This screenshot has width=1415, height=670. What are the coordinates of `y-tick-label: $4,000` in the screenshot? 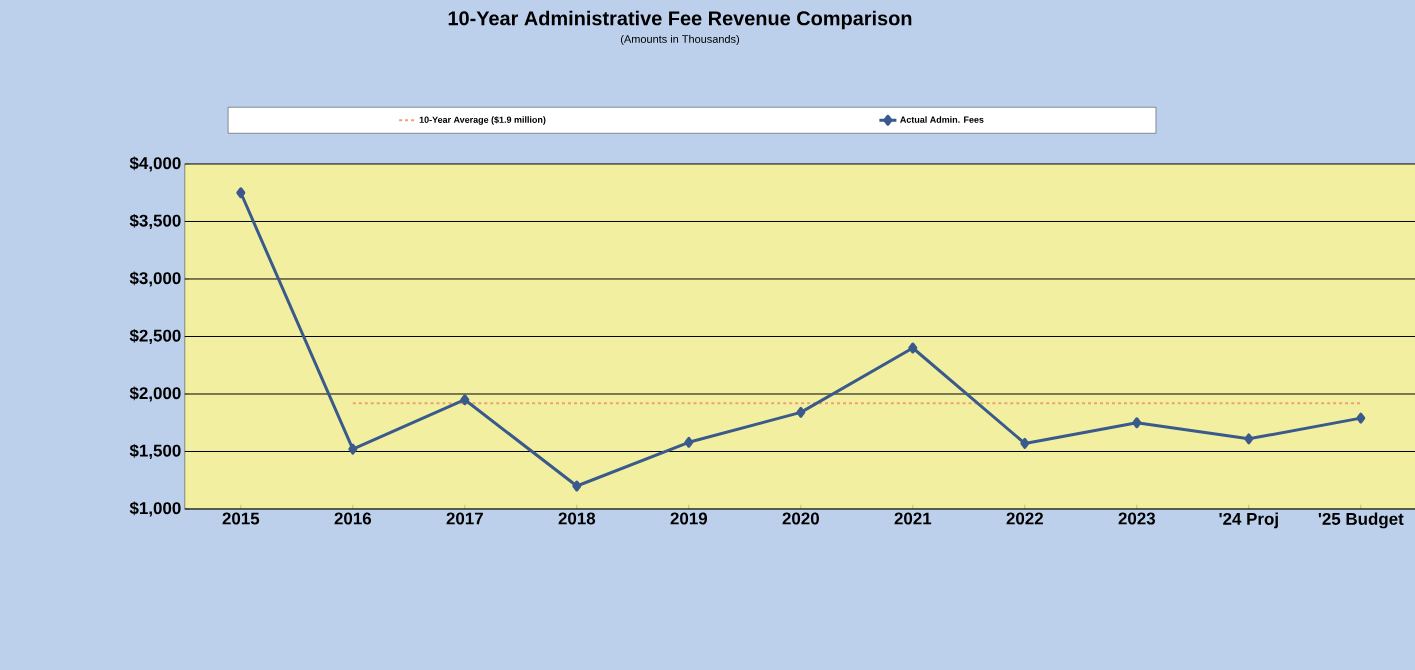 It's located at (155, 164).